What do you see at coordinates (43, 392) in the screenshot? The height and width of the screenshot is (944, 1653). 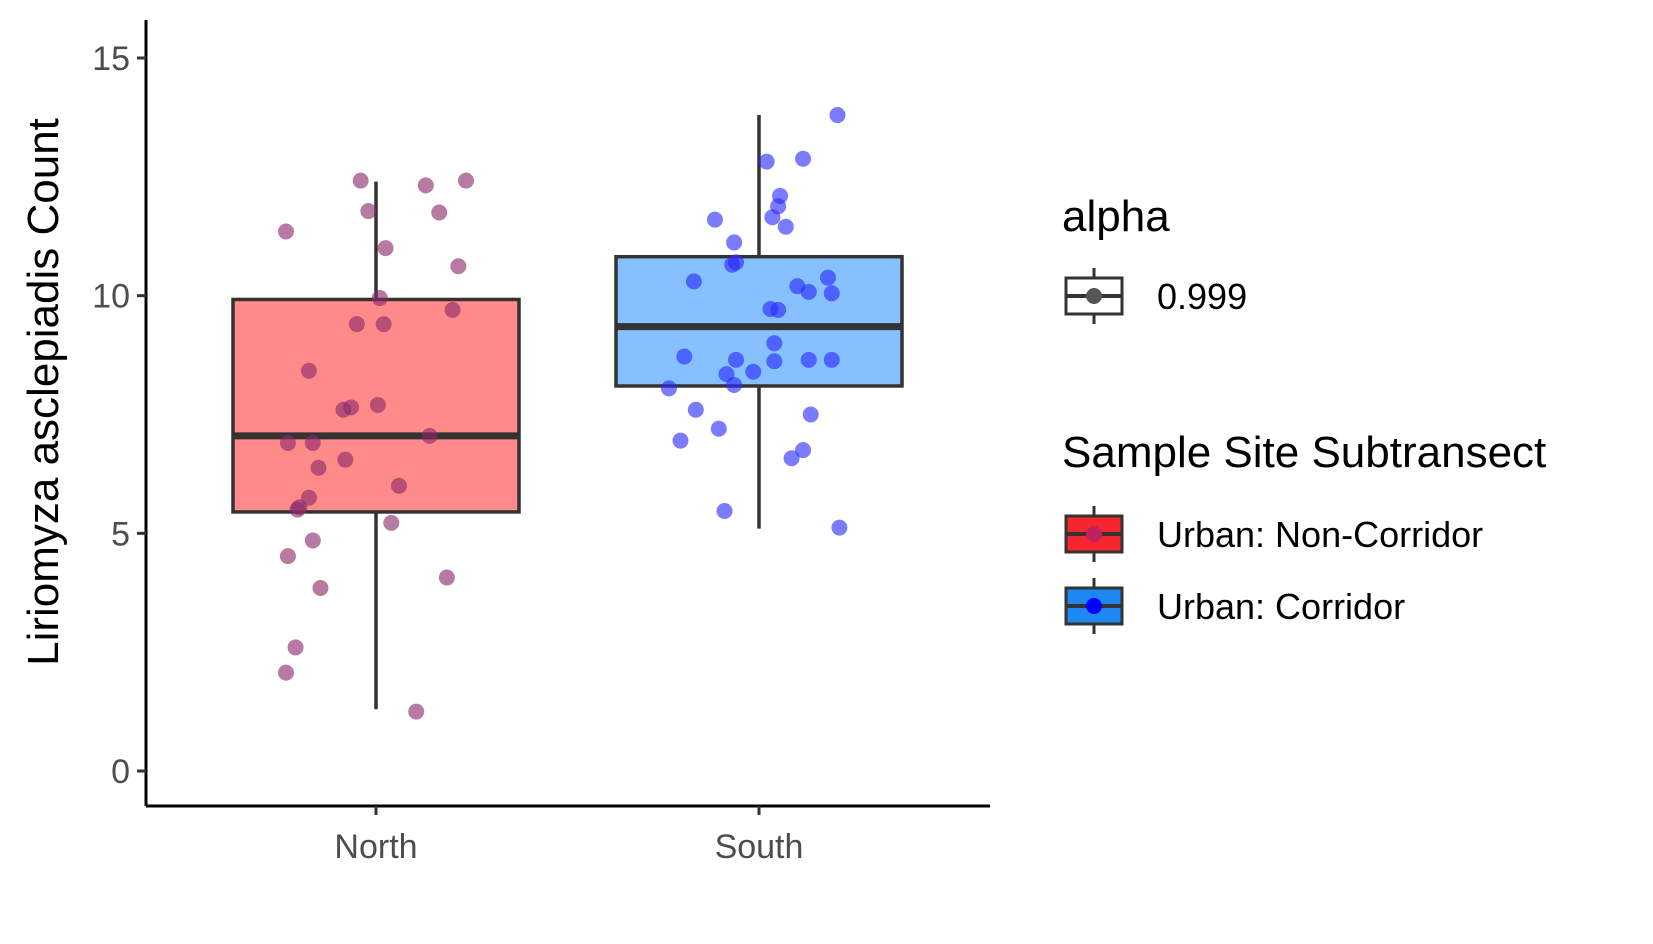 I see `y-axis-title: Liriomyza asclepiadis Count` at bounding box center [43, 392].